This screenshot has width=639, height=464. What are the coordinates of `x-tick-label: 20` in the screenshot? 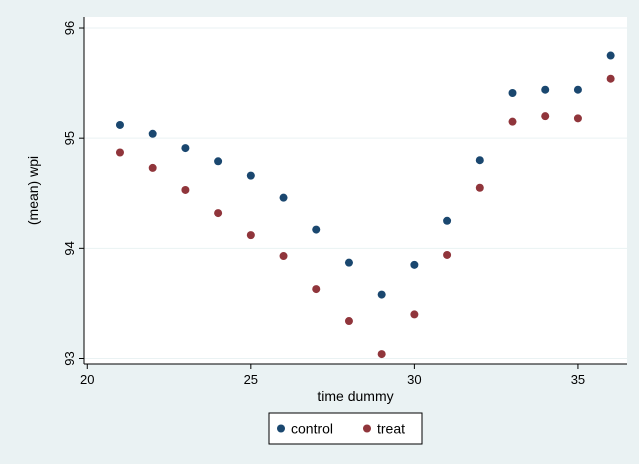 It's located at (87, 379).